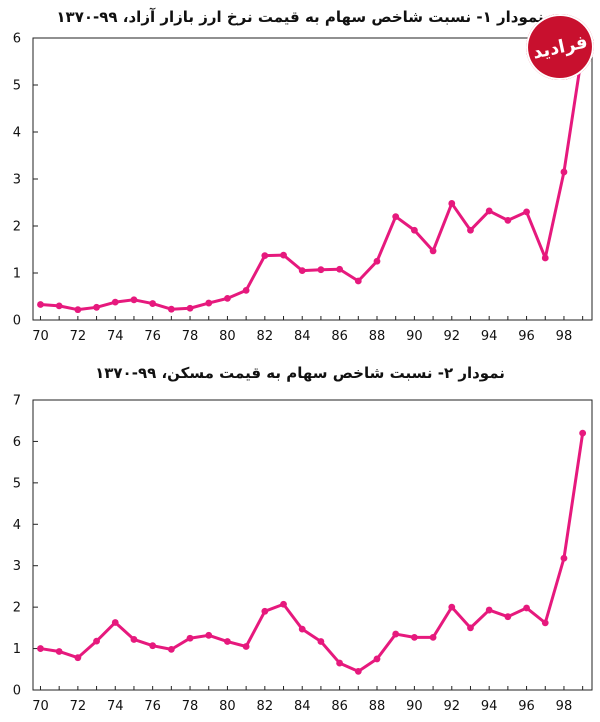 The height and width of the screenshot is (722, 600). What do you see at coordinates (152, 706) in the screenshot?
I see `x-tick-label: 76` at bounding box center [152, 706].